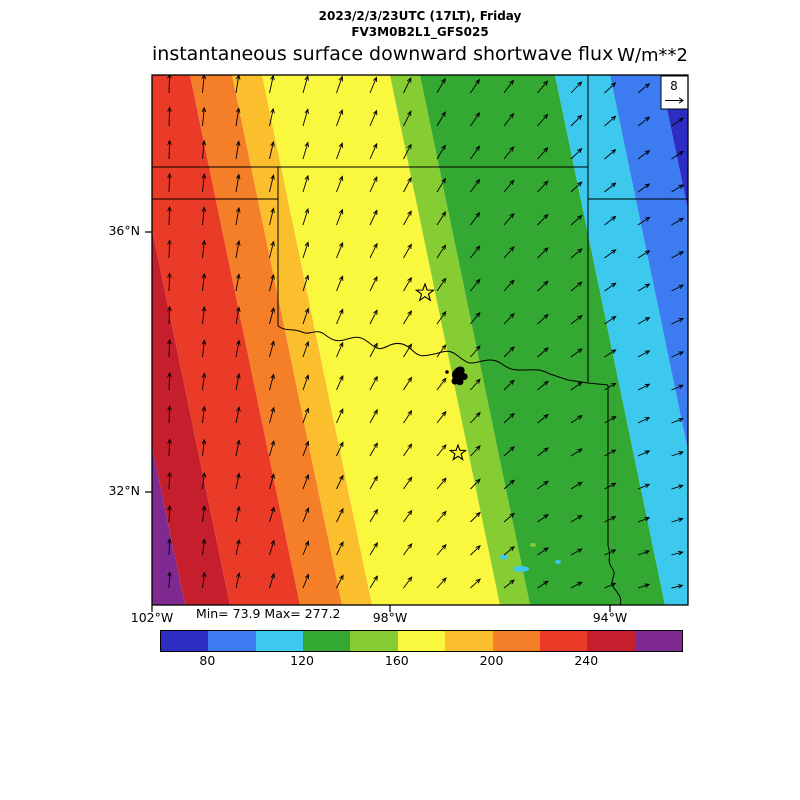 The height and width of the screenshot is (800, 800). I want to click on flux-spot, so click(521, 569).